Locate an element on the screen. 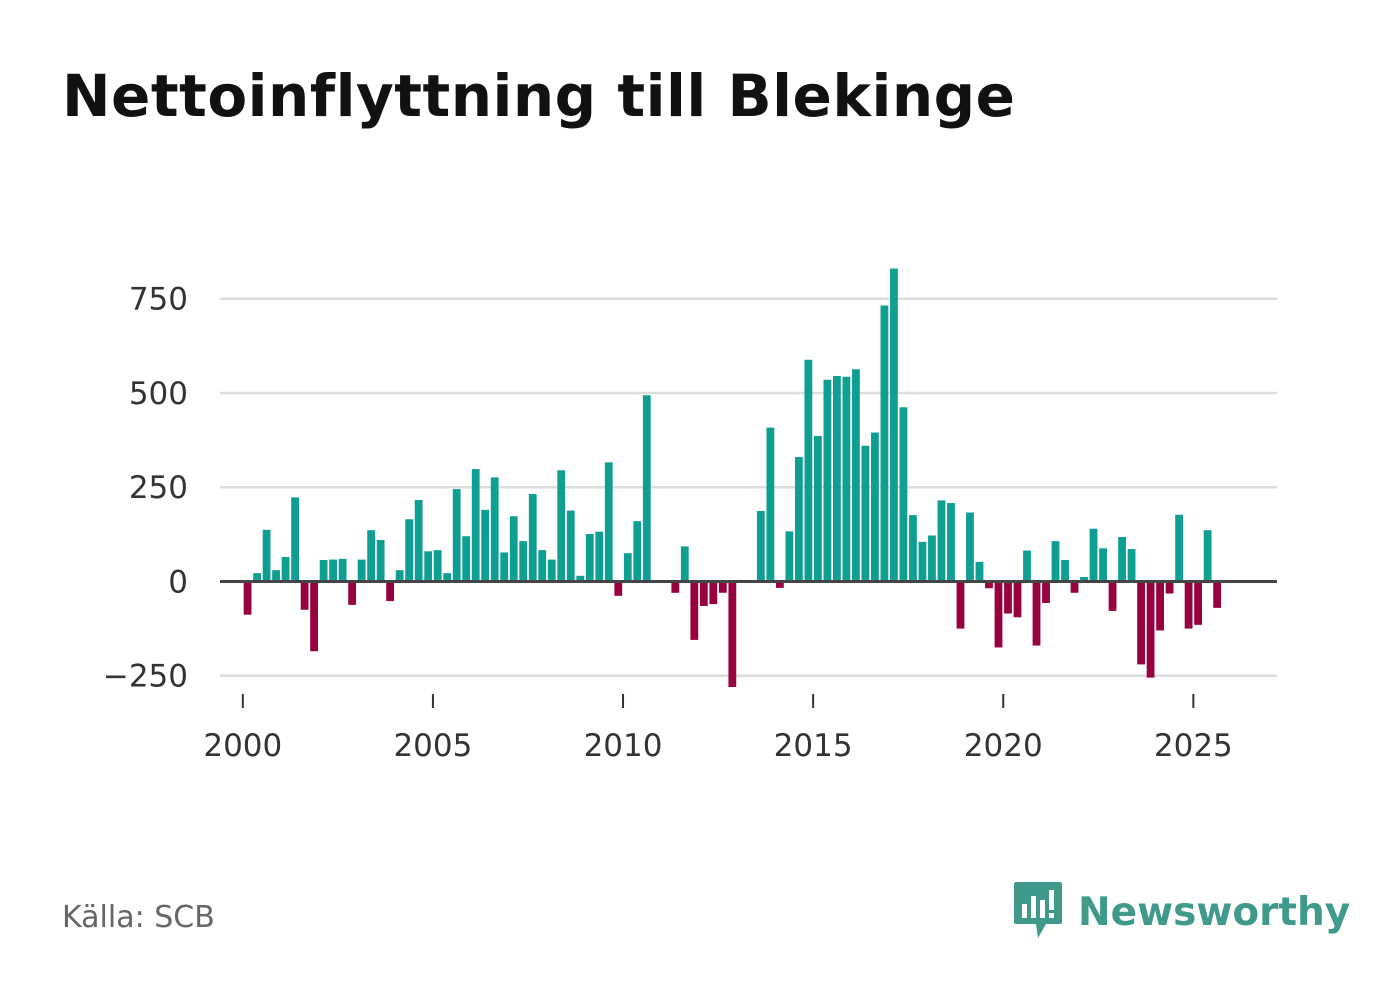 This screenshot has height=999, width=1382. brand-name: Newsworthy is located at coordinates (1214, 912).